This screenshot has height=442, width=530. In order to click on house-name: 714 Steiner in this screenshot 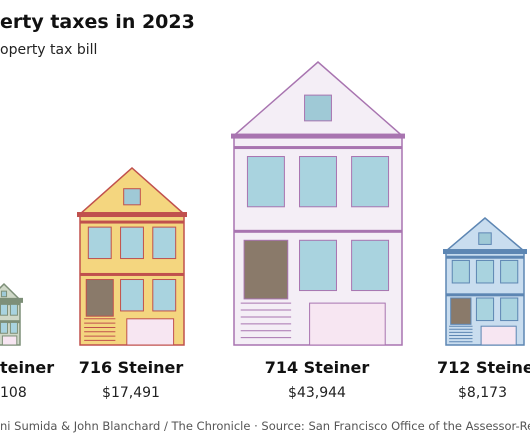, I will do `click(317, 367)`.